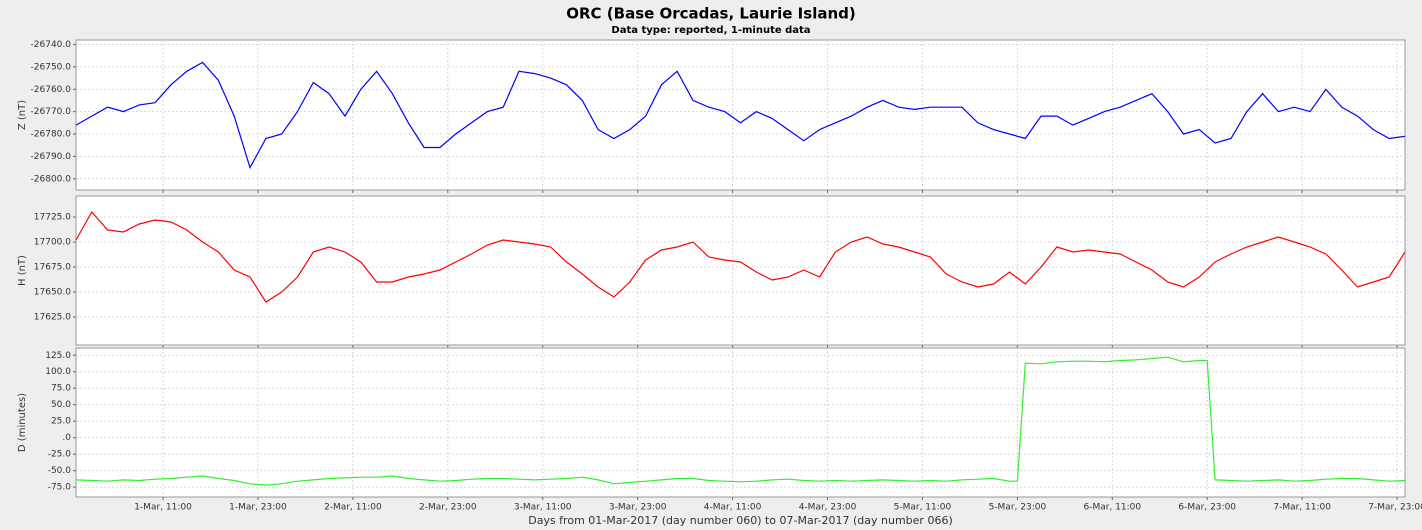 The image size is (1422, 530). I want to click on y-axis-label: Z (nT), so click(22, 115).